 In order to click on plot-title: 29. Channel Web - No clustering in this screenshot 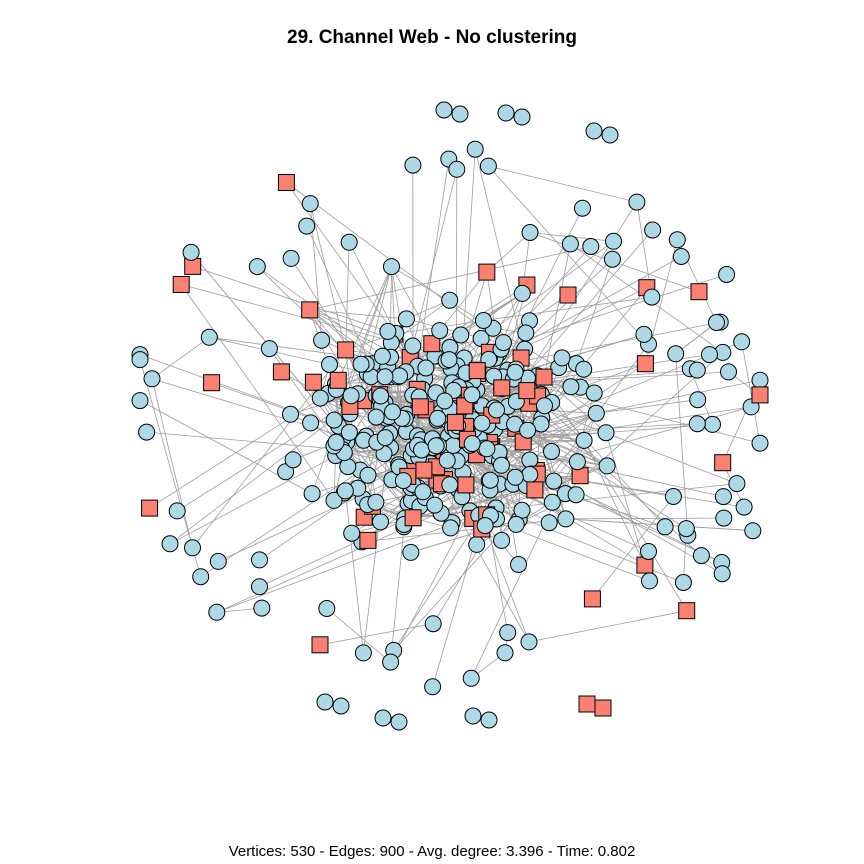, I will do `click(432, 37)`.